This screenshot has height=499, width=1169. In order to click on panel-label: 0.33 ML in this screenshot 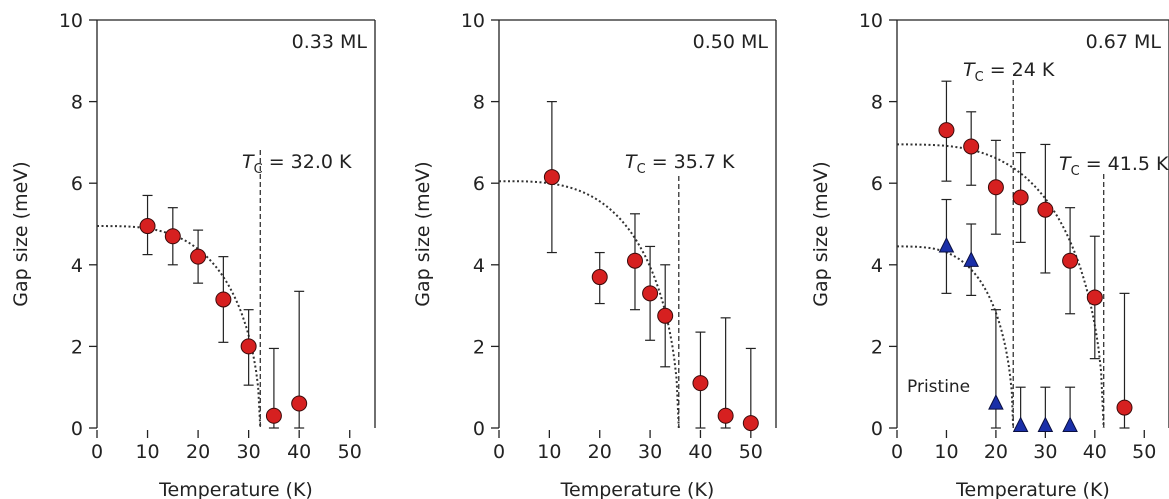, I will do `click(330, 42)`.